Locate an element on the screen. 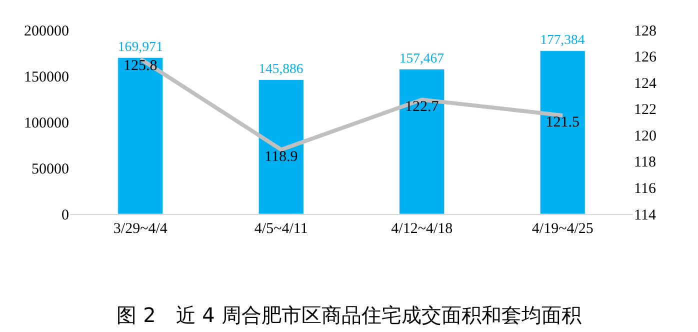 Image resolution: width=698 pixels, height=332 pixels. data-label: 121.5 is located at coordinates (563, 122).